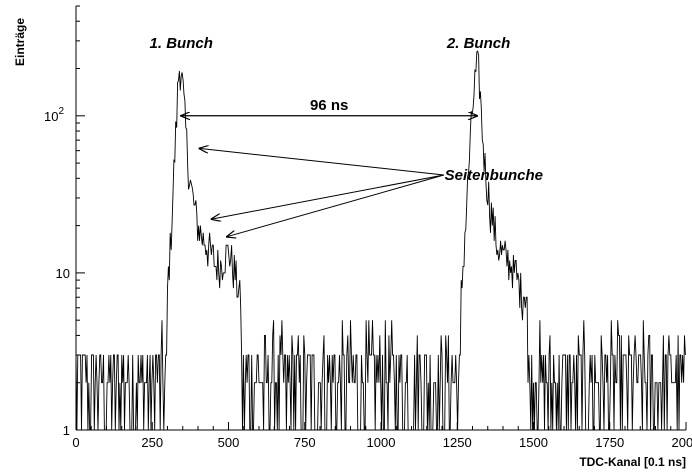  I want to click on annotation-bunch-2: 2. Bunch, so click(478, 43).